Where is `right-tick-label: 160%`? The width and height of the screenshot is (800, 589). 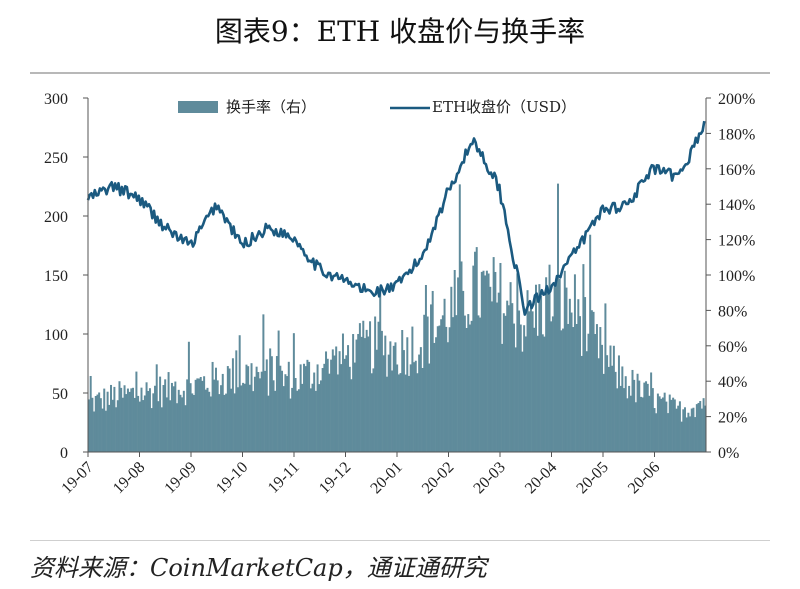
right-tick-label: 160% is located at coordinates (736, 170).